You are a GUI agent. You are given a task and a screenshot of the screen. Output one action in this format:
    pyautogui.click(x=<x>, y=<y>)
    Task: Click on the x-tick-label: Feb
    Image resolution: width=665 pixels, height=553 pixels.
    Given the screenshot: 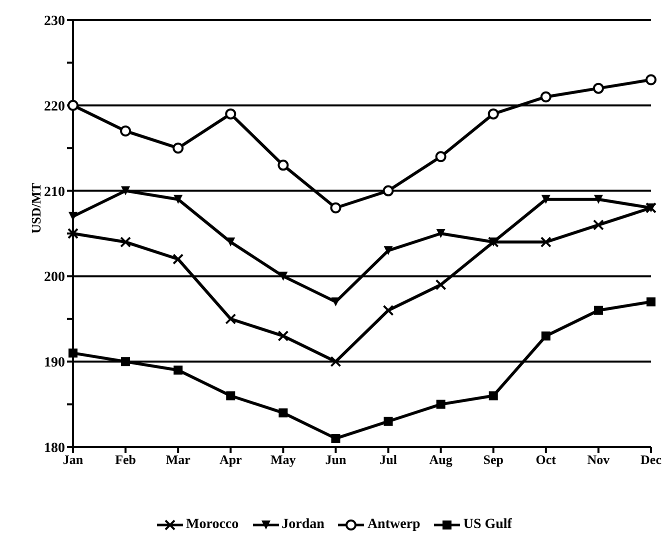 What is the action you would take?
    pyautogui.click(x=125, y=460)
    